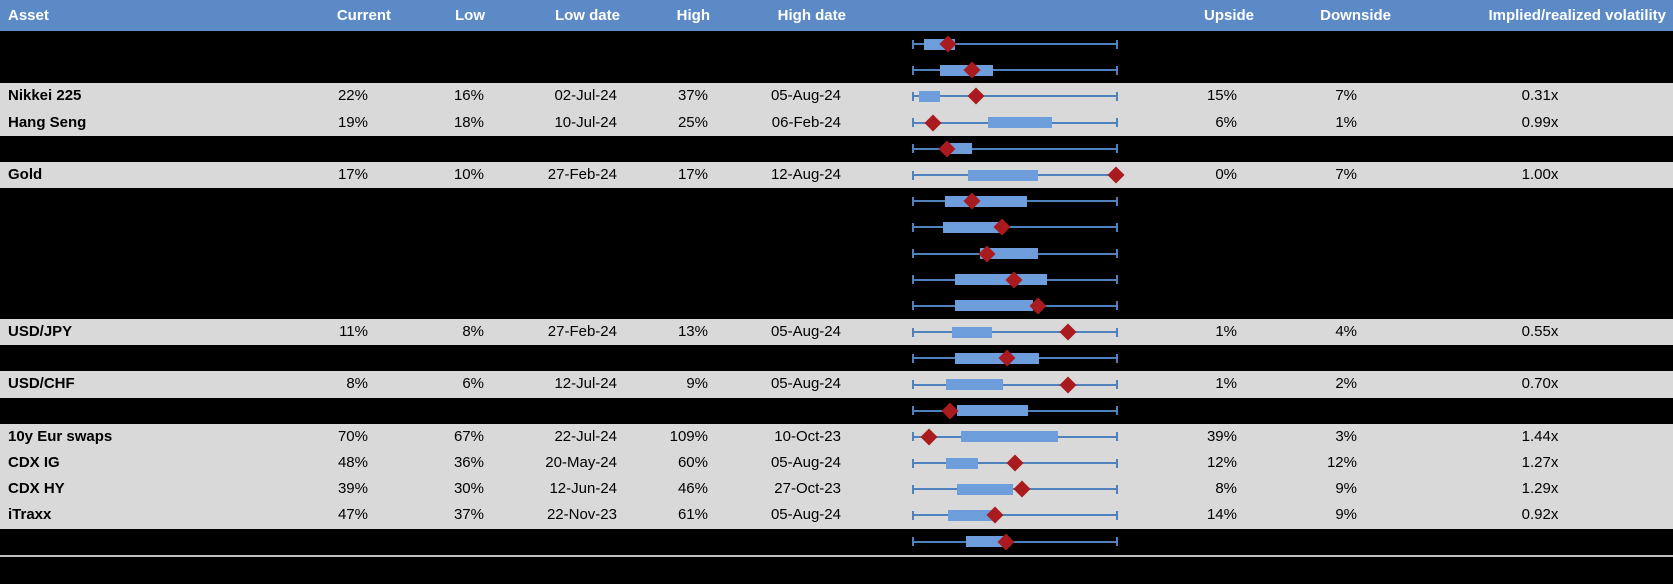 The width and height of the screenshot is (1673, 584). Describe the element at coordinates (836, 175) in the screenshot. I see `table-row: Gold 17% 10% 27-Feb-24 17% 12-Aug-24 0% 7% 1.00x` at that location.